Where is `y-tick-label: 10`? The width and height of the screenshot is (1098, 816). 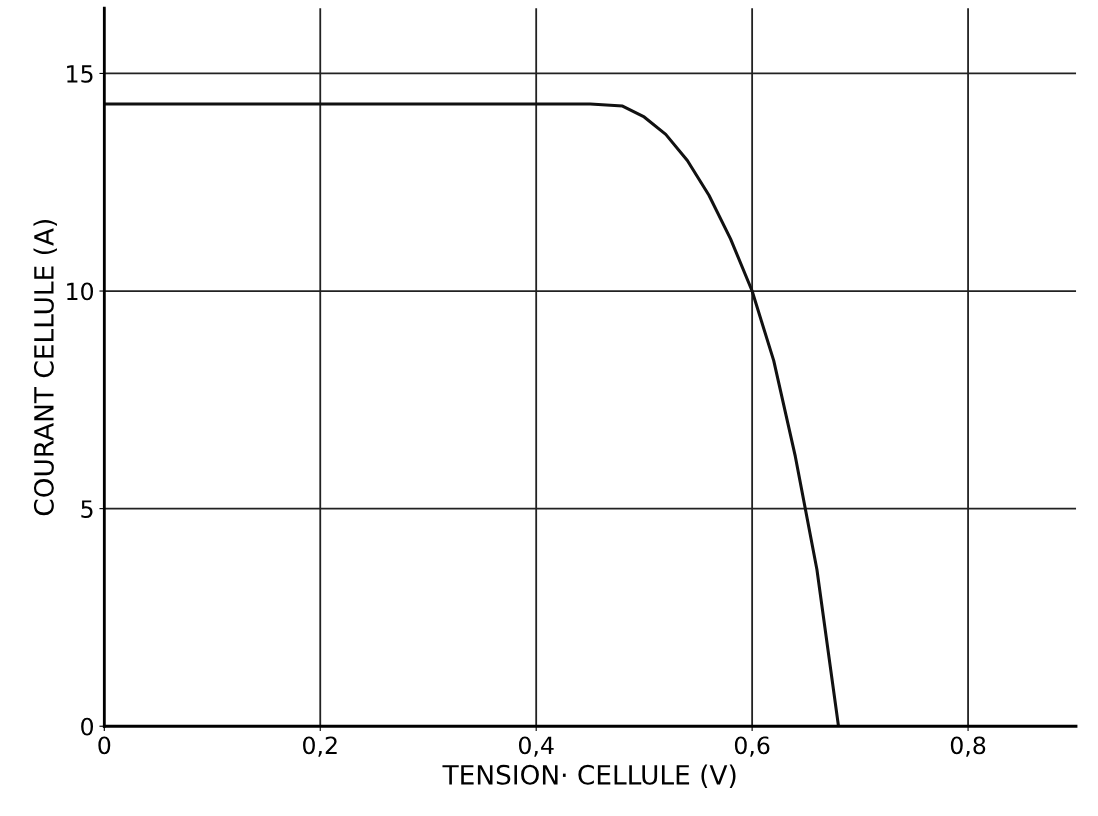
y-tick-label: 10 is located at coordinates (80, 291).